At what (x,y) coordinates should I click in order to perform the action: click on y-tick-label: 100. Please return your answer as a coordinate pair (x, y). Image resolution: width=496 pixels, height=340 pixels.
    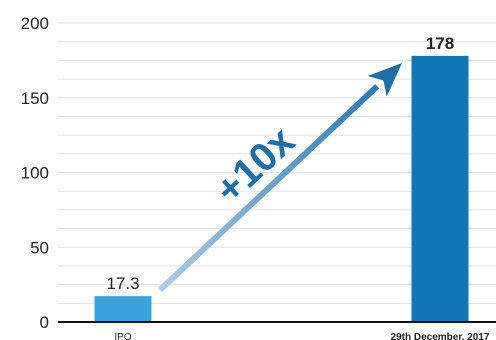
    Looking at the image, I should click on (35, 173).